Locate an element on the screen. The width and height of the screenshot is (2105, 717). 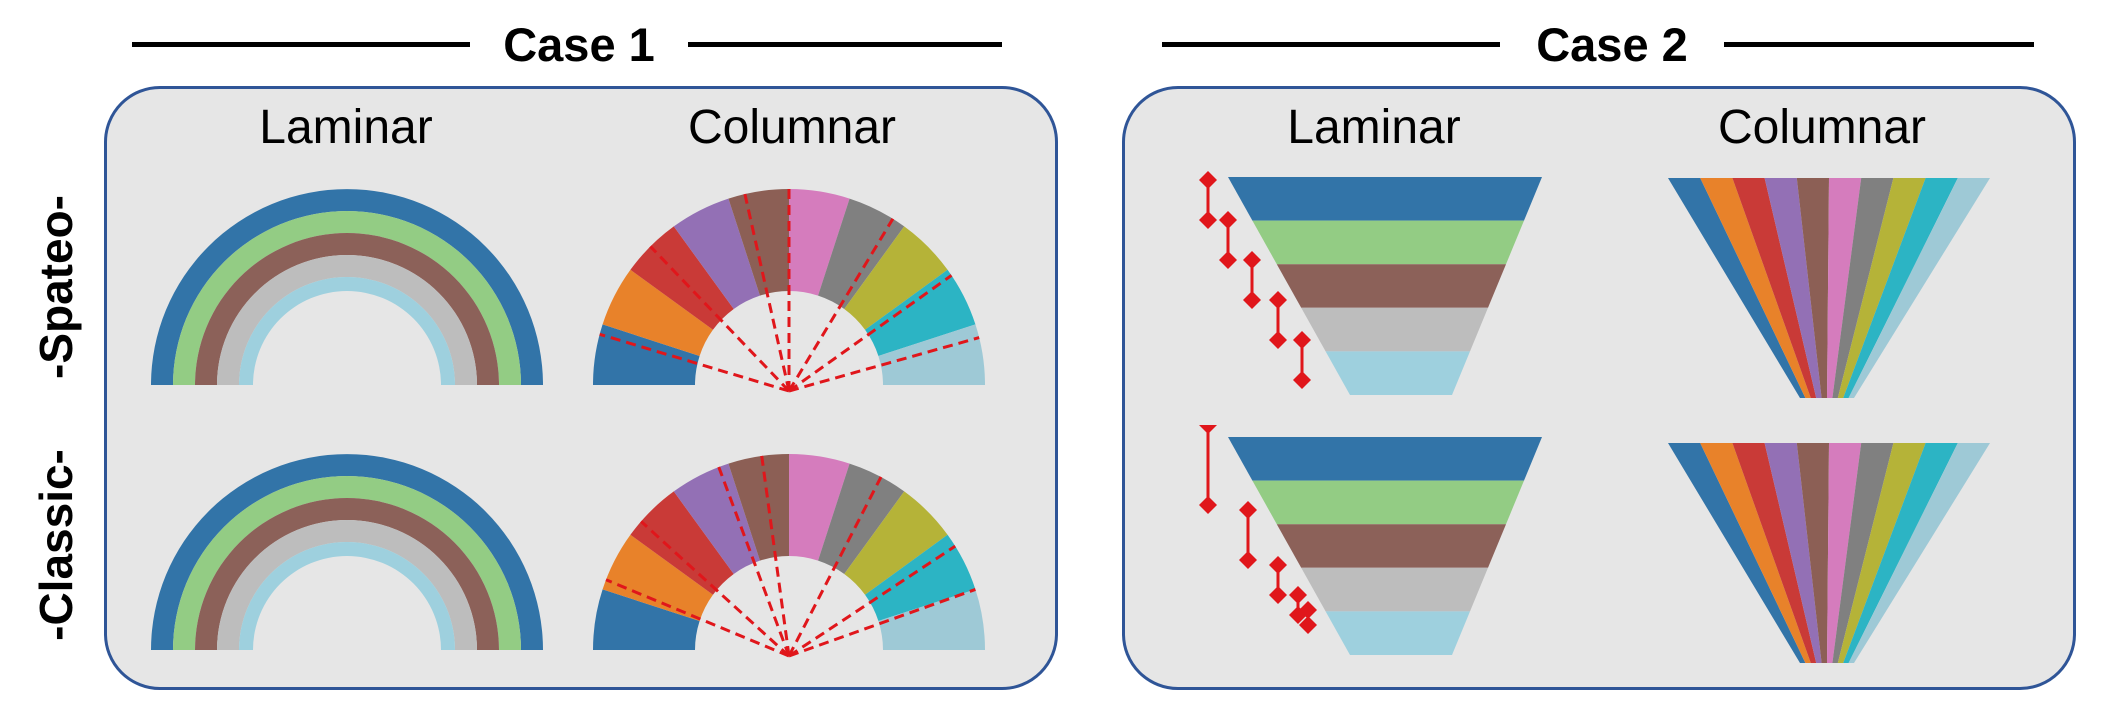
case-1-columnar-label: Columnar is located at coordinates (792, 127).